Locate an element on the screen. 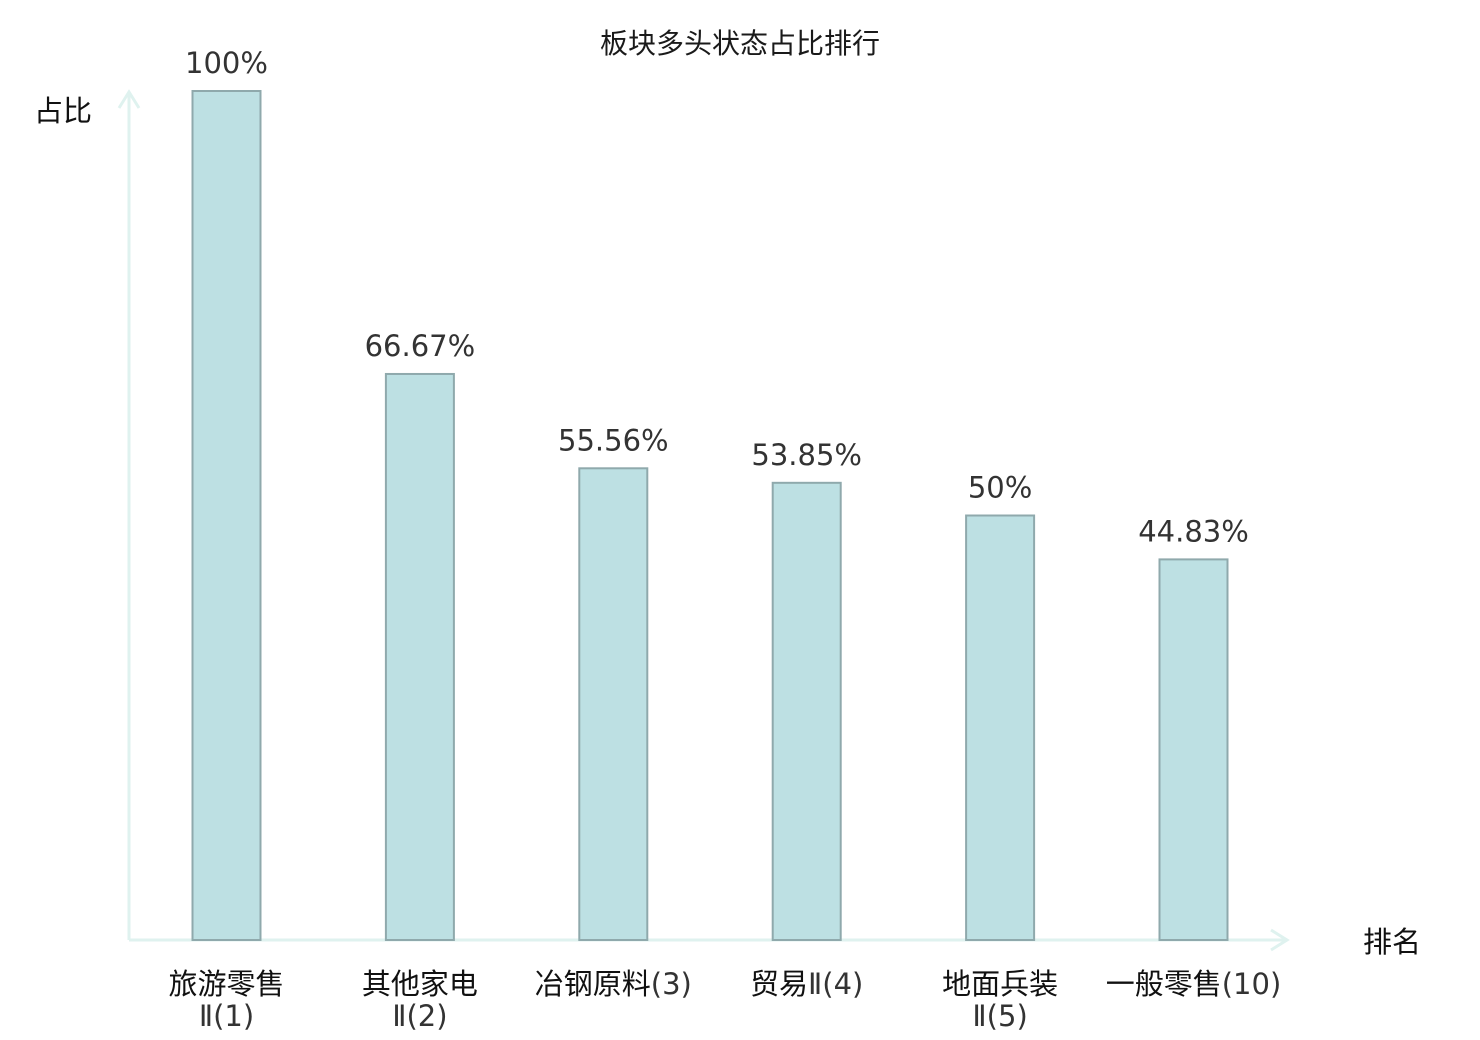  category-rank-5: Ⅱ(5) is located at coordinates (999, 1016).